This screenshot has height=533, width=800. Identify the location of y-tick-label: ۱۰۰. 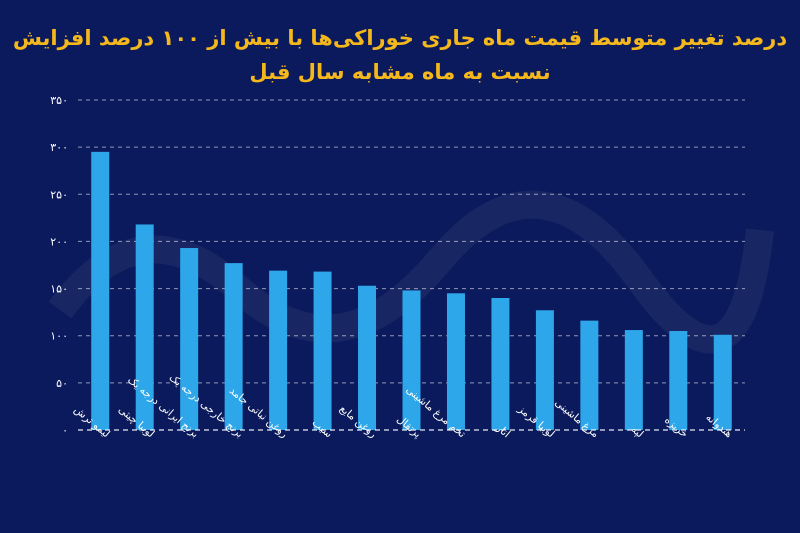
(59, 336).